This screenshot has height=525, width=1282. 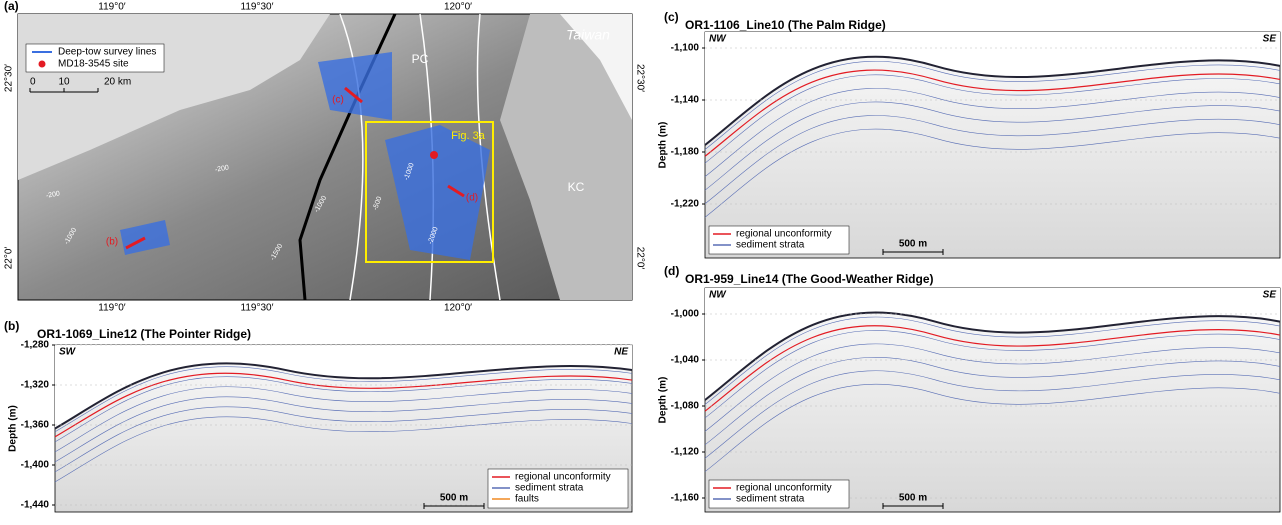 I want to click on dir-label: NE, so click(x=621, y=352).